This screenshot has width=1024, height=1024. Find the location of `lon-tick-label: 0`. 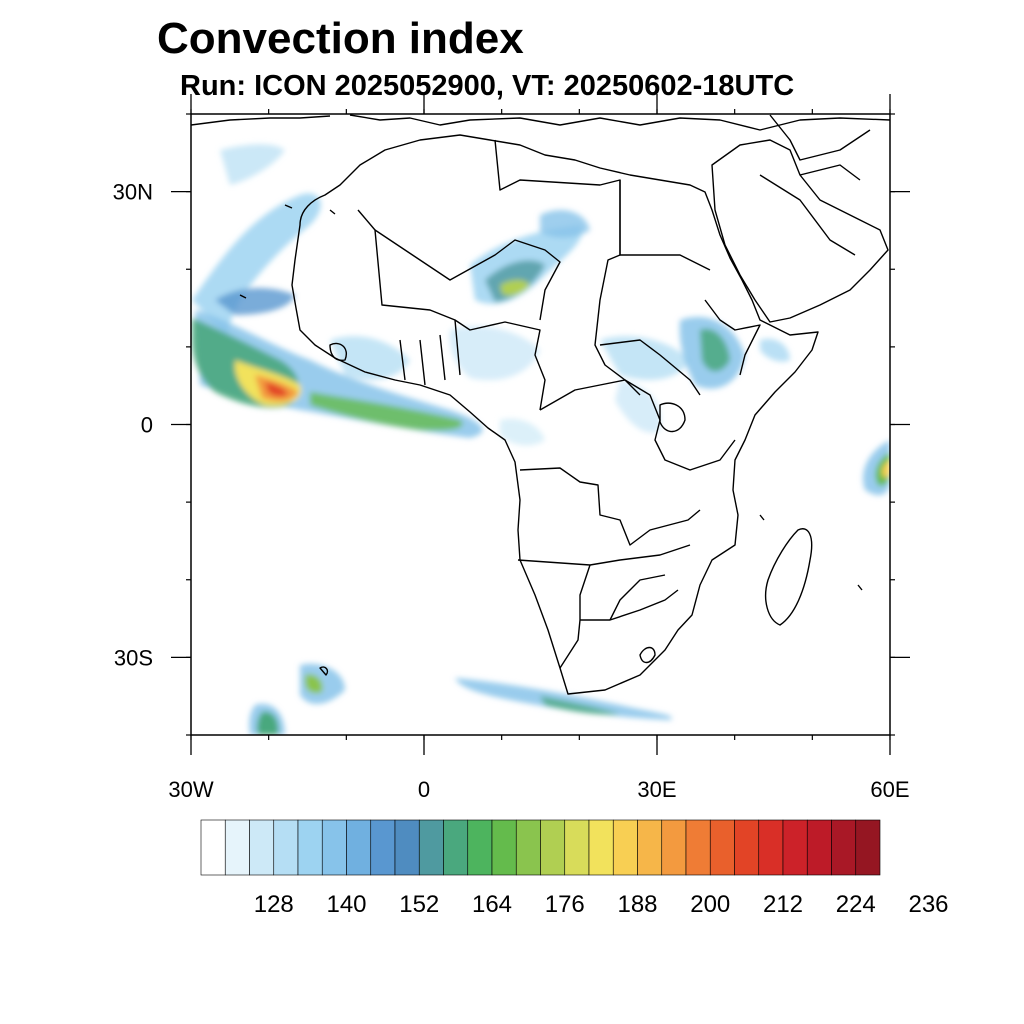

lon-tick-label: 0 is located at coordinates (424, 789).